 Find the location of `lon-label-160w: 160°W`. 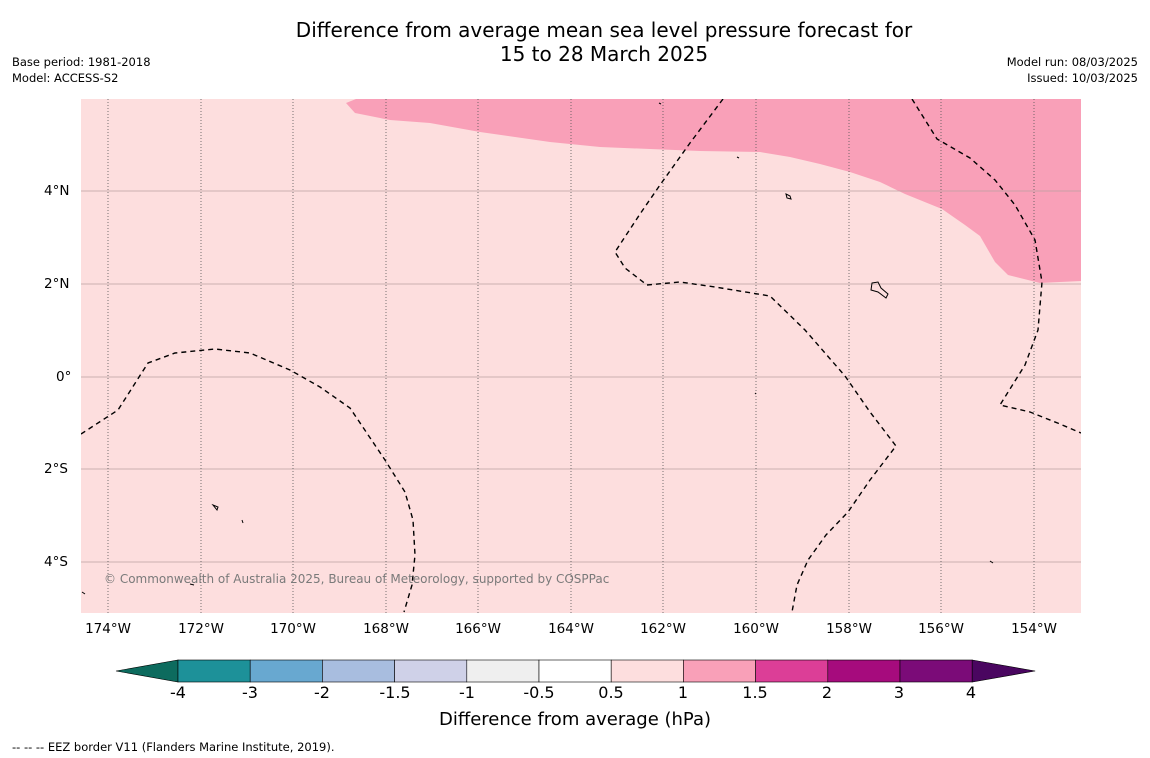

lon-label-160w: 160°W is located at coordinates (756, 629).